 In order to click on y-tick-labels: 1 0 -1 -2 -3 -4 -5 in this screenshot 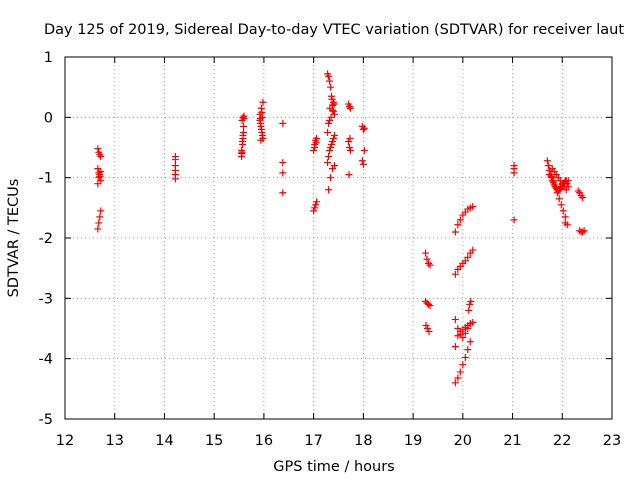, I will do `click(46, 239)`.